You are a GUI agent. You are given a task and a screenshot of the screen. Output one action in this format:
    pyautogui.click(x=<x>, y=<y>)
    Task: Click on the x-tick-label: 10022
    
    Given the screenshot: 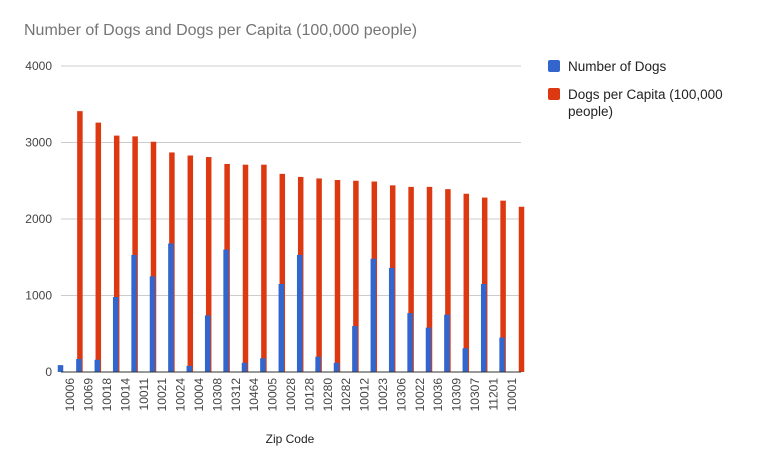 What is the action you would take?
    pyautogui.click(x=420, y=395)
    